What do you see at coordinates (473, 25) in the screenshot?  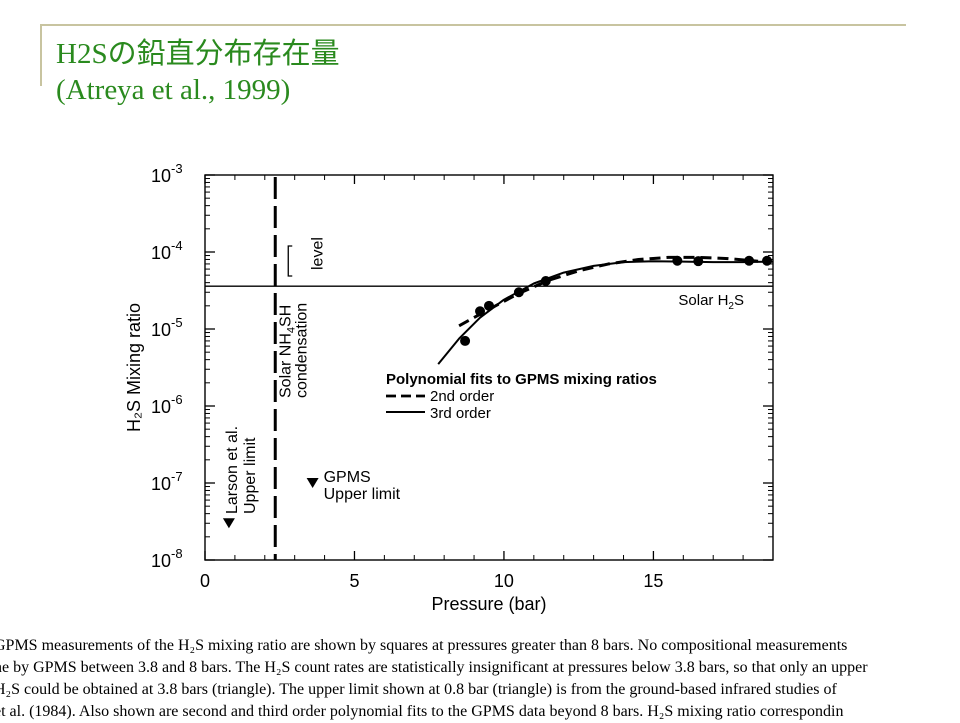 I see `slide-top-rule` at bounding box center [473, 25].